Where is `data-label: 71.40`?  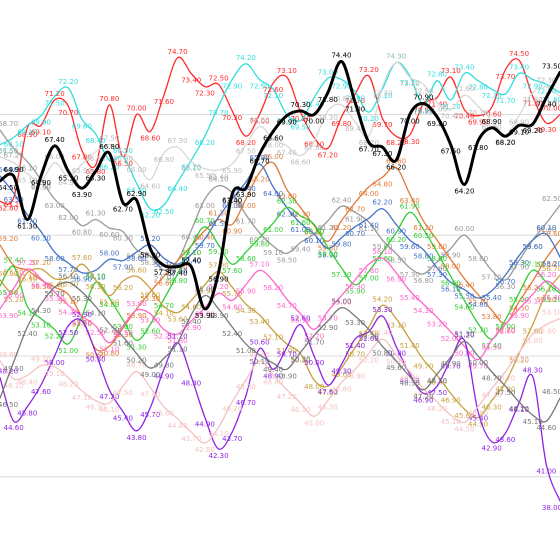 data-label: 71.40 is located at coordinates (314, 105).